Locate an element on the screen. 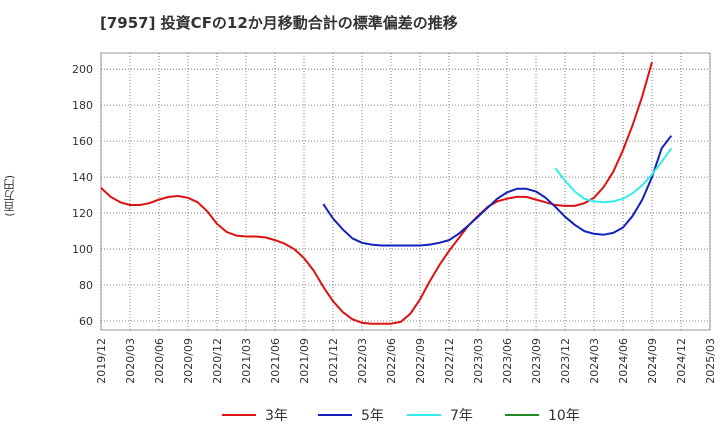  x-tick-label: 2022/12 is located at coordinates (449, 361).